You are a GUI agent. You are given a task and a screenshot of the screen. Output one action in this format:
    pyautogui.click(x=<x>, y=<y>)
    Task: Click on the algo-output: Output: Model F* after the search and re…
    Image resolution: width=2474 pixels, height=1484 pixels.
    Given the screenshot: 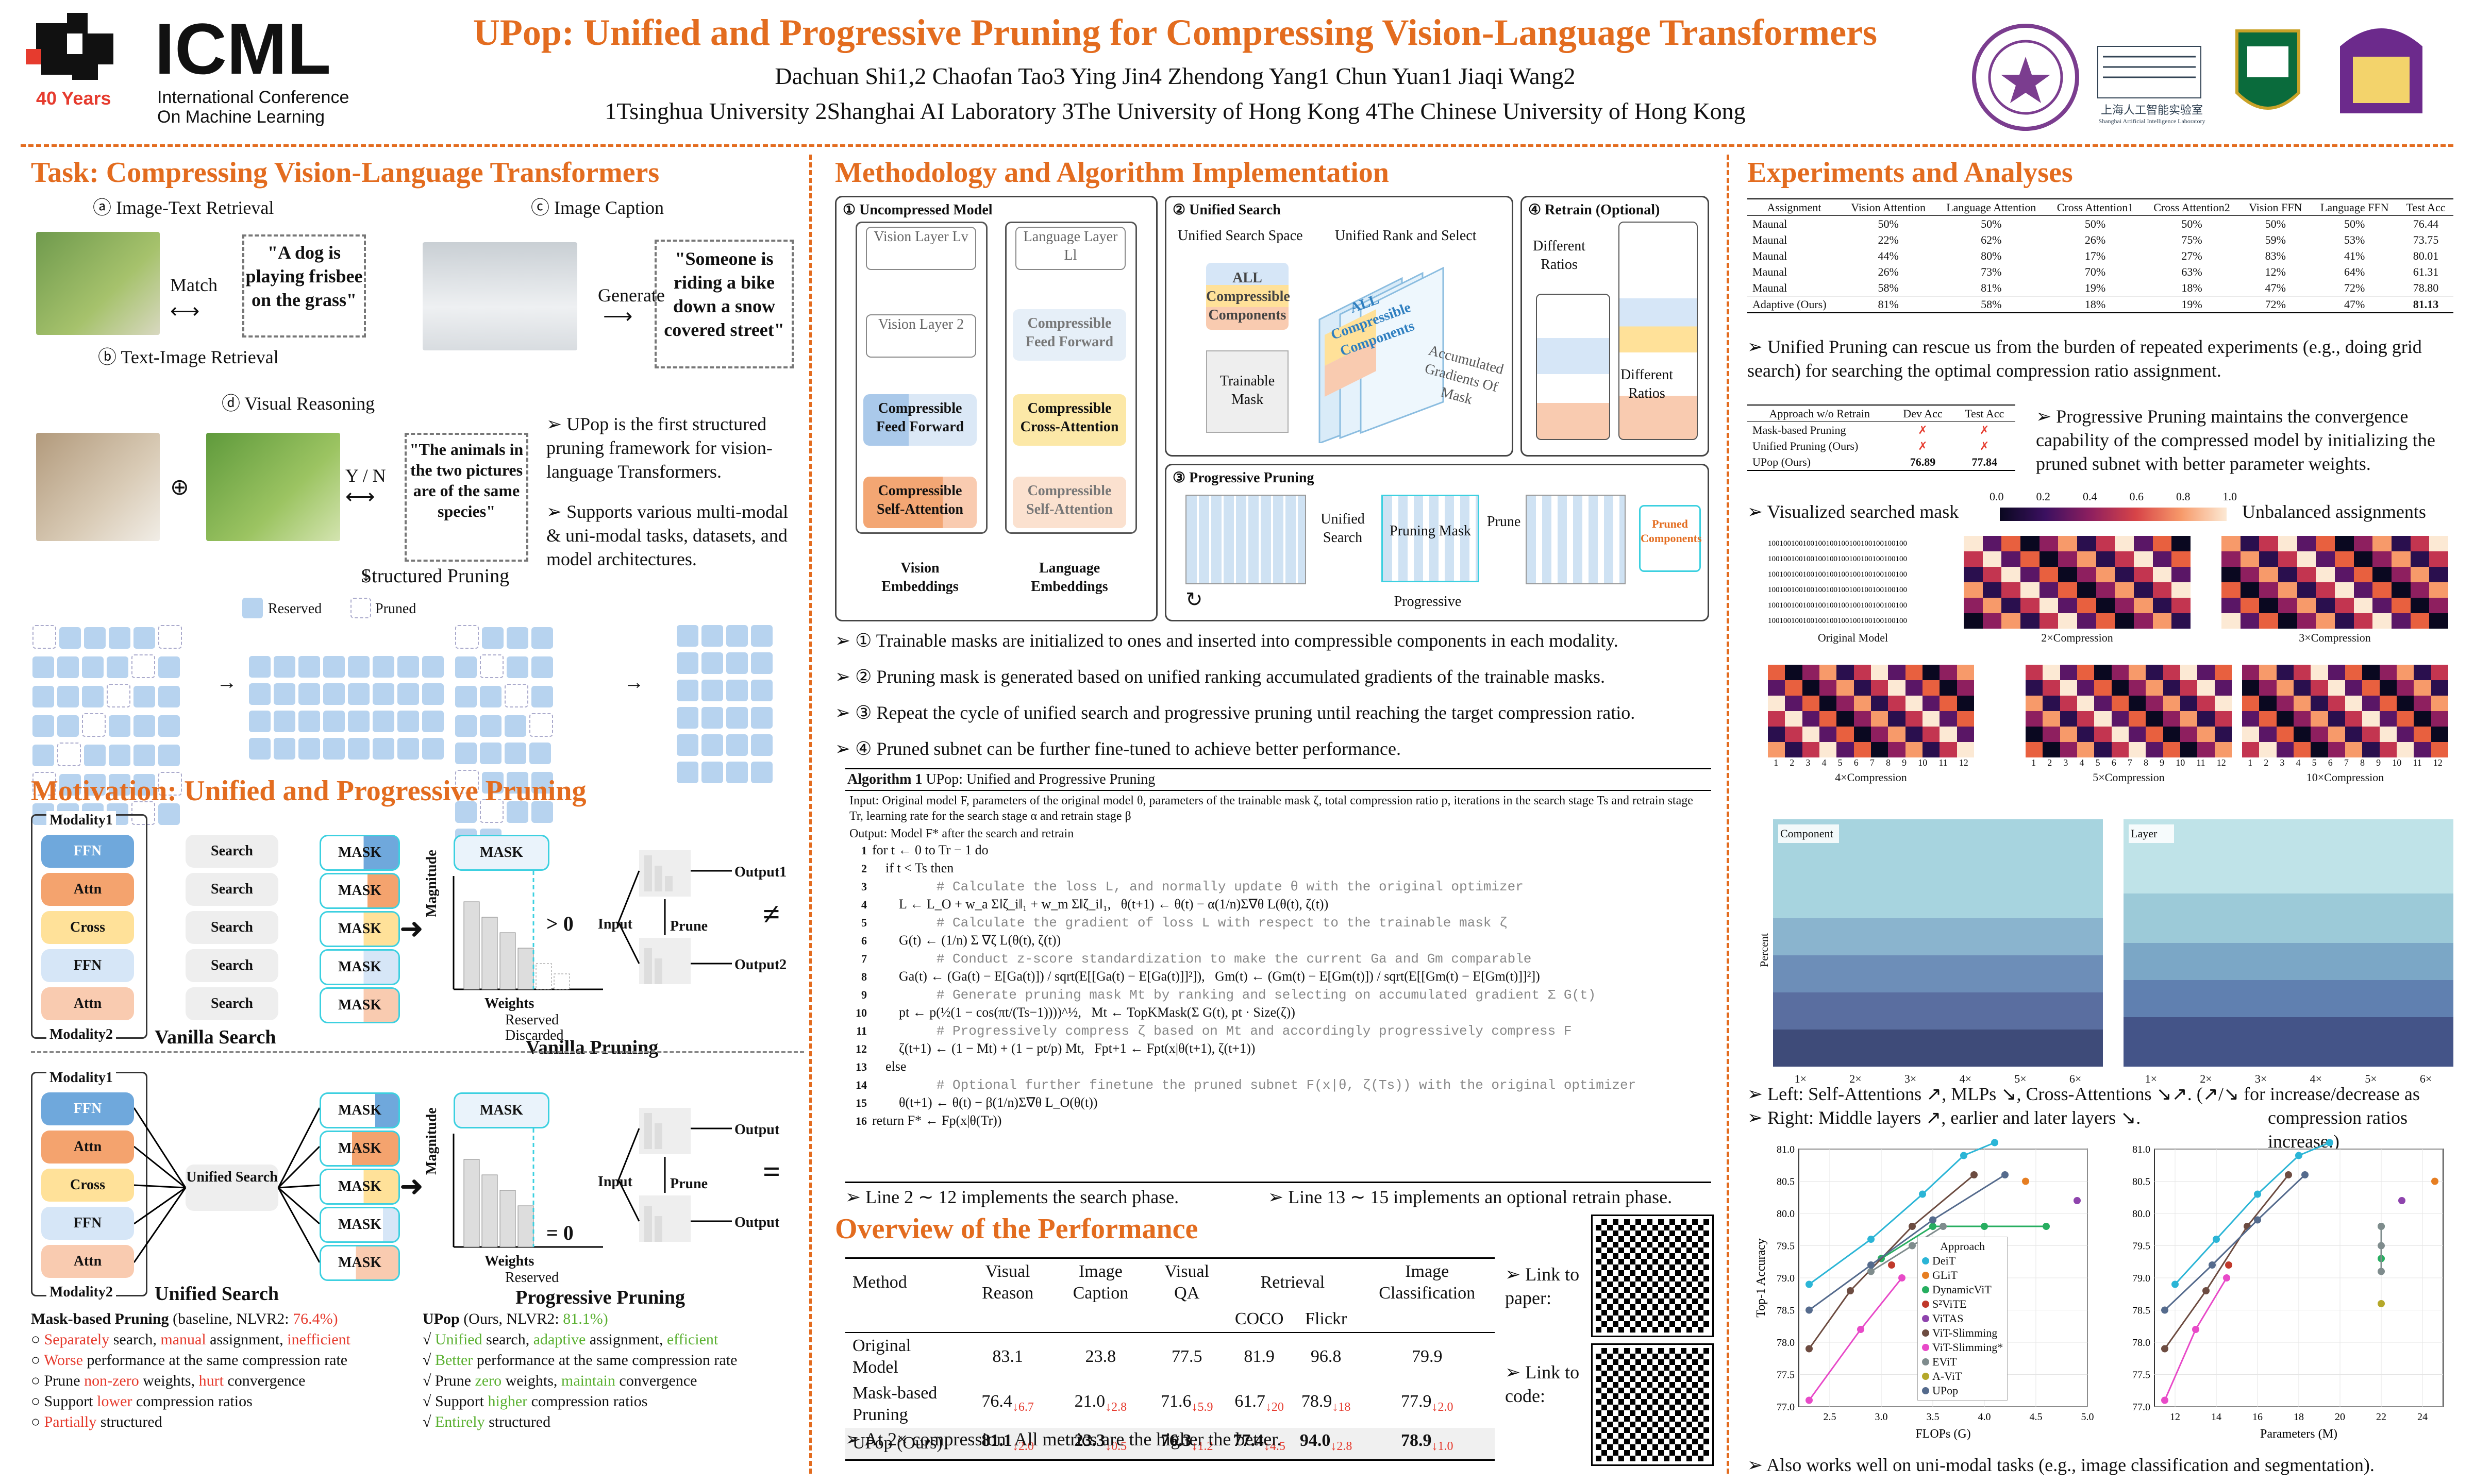 What is the action you would take?
    pyautogui.click(x=961, y=833)
    